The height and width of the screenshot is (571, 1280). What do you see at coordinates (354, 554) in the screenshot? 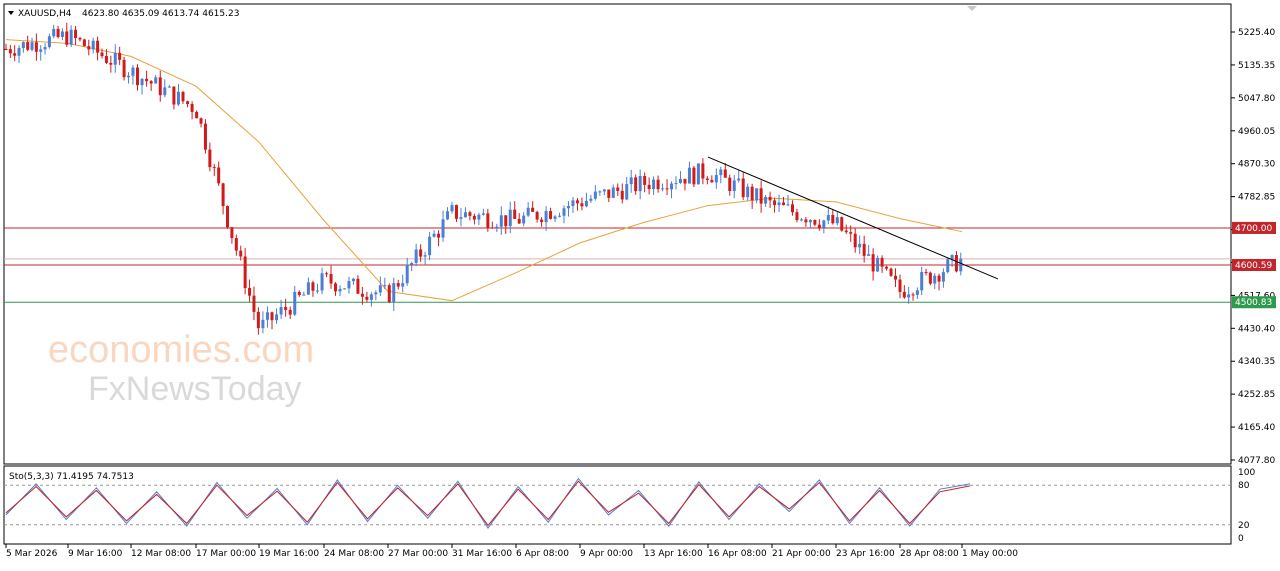
I see `x-tick-label-5: 24 Mar 08:00` at bounding box center [354, 554].